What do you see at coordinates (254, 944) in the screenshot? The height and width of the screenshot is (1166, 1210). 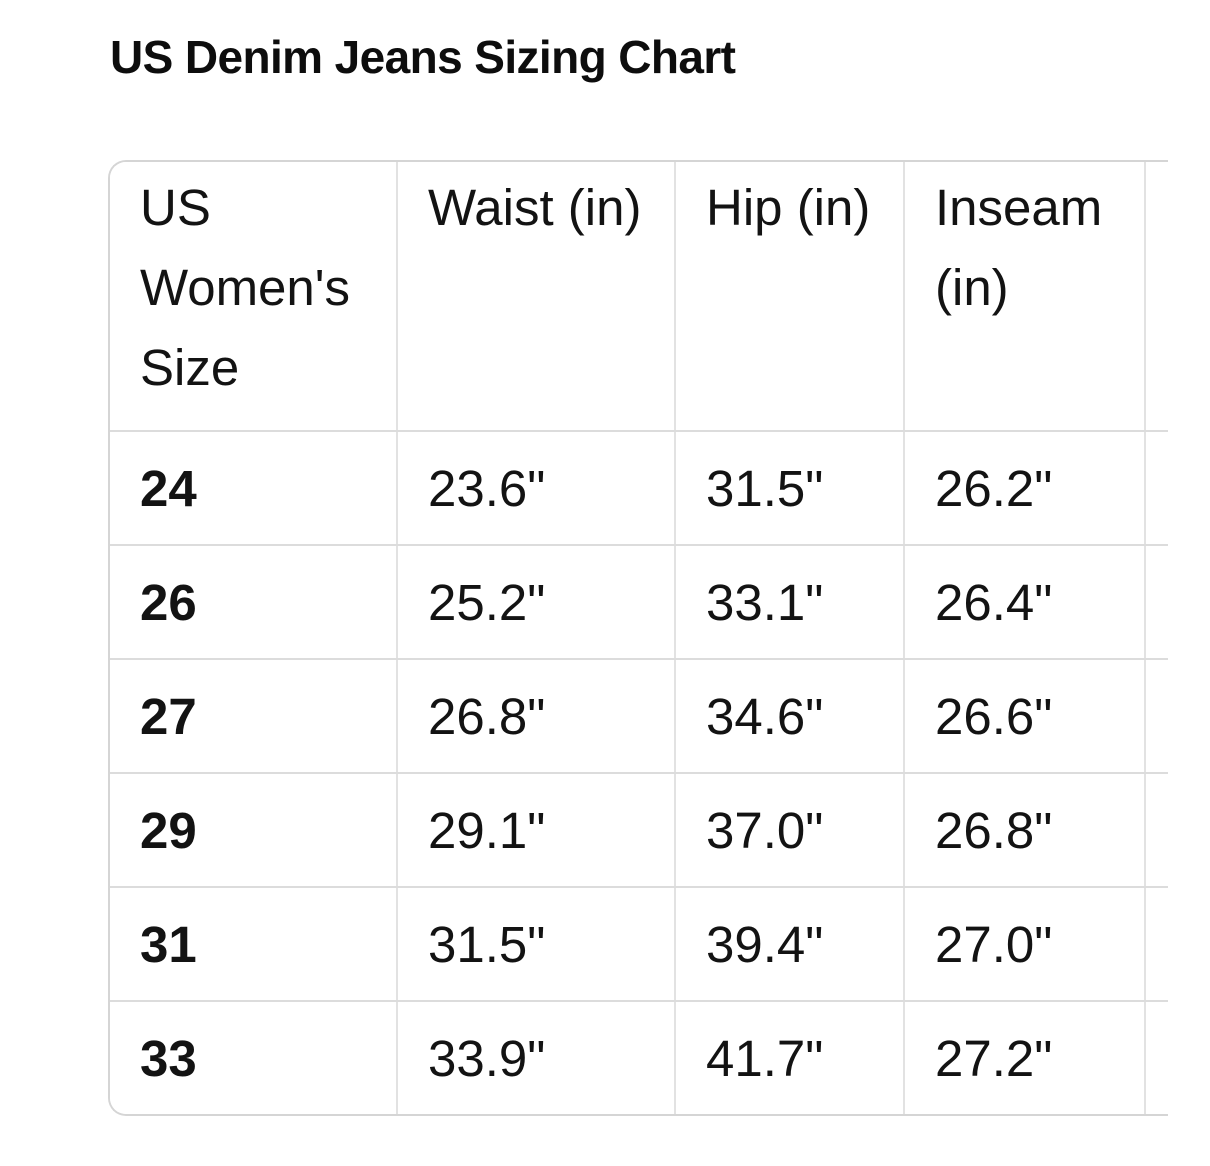 I see `size-cell: 31` at bounding box center [254, 944].